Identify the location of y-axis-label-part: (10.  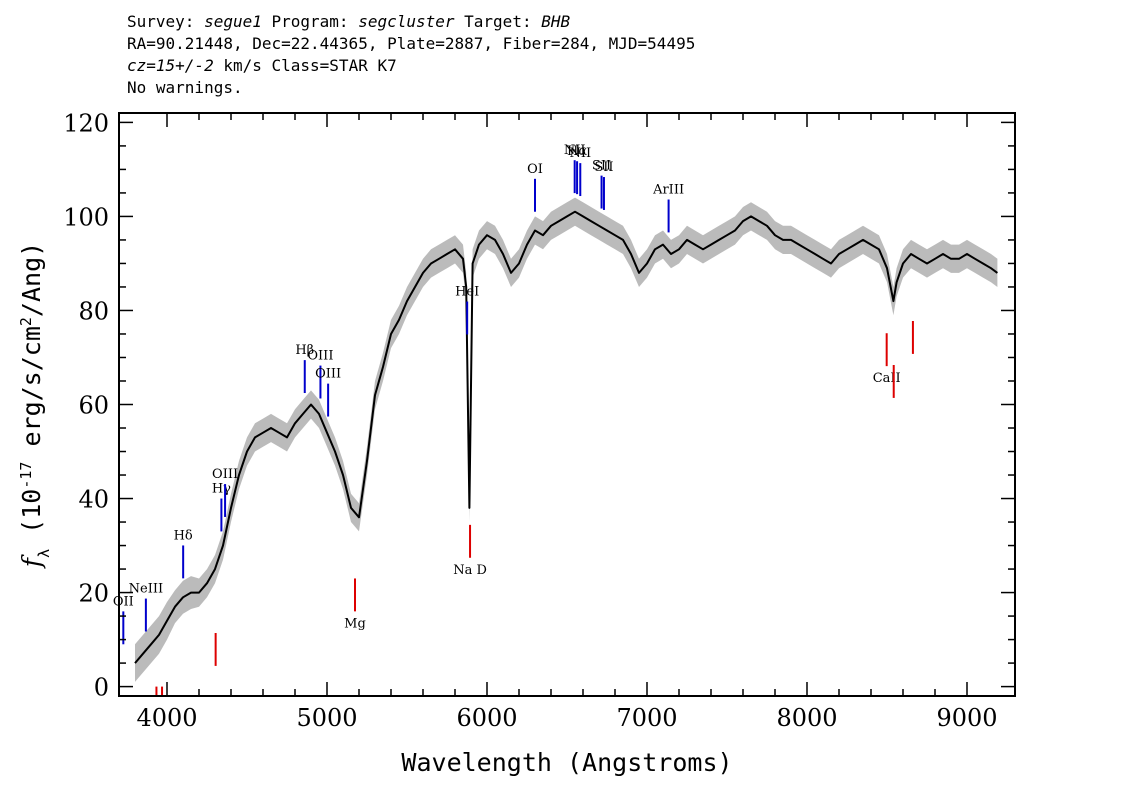
(31, 519).